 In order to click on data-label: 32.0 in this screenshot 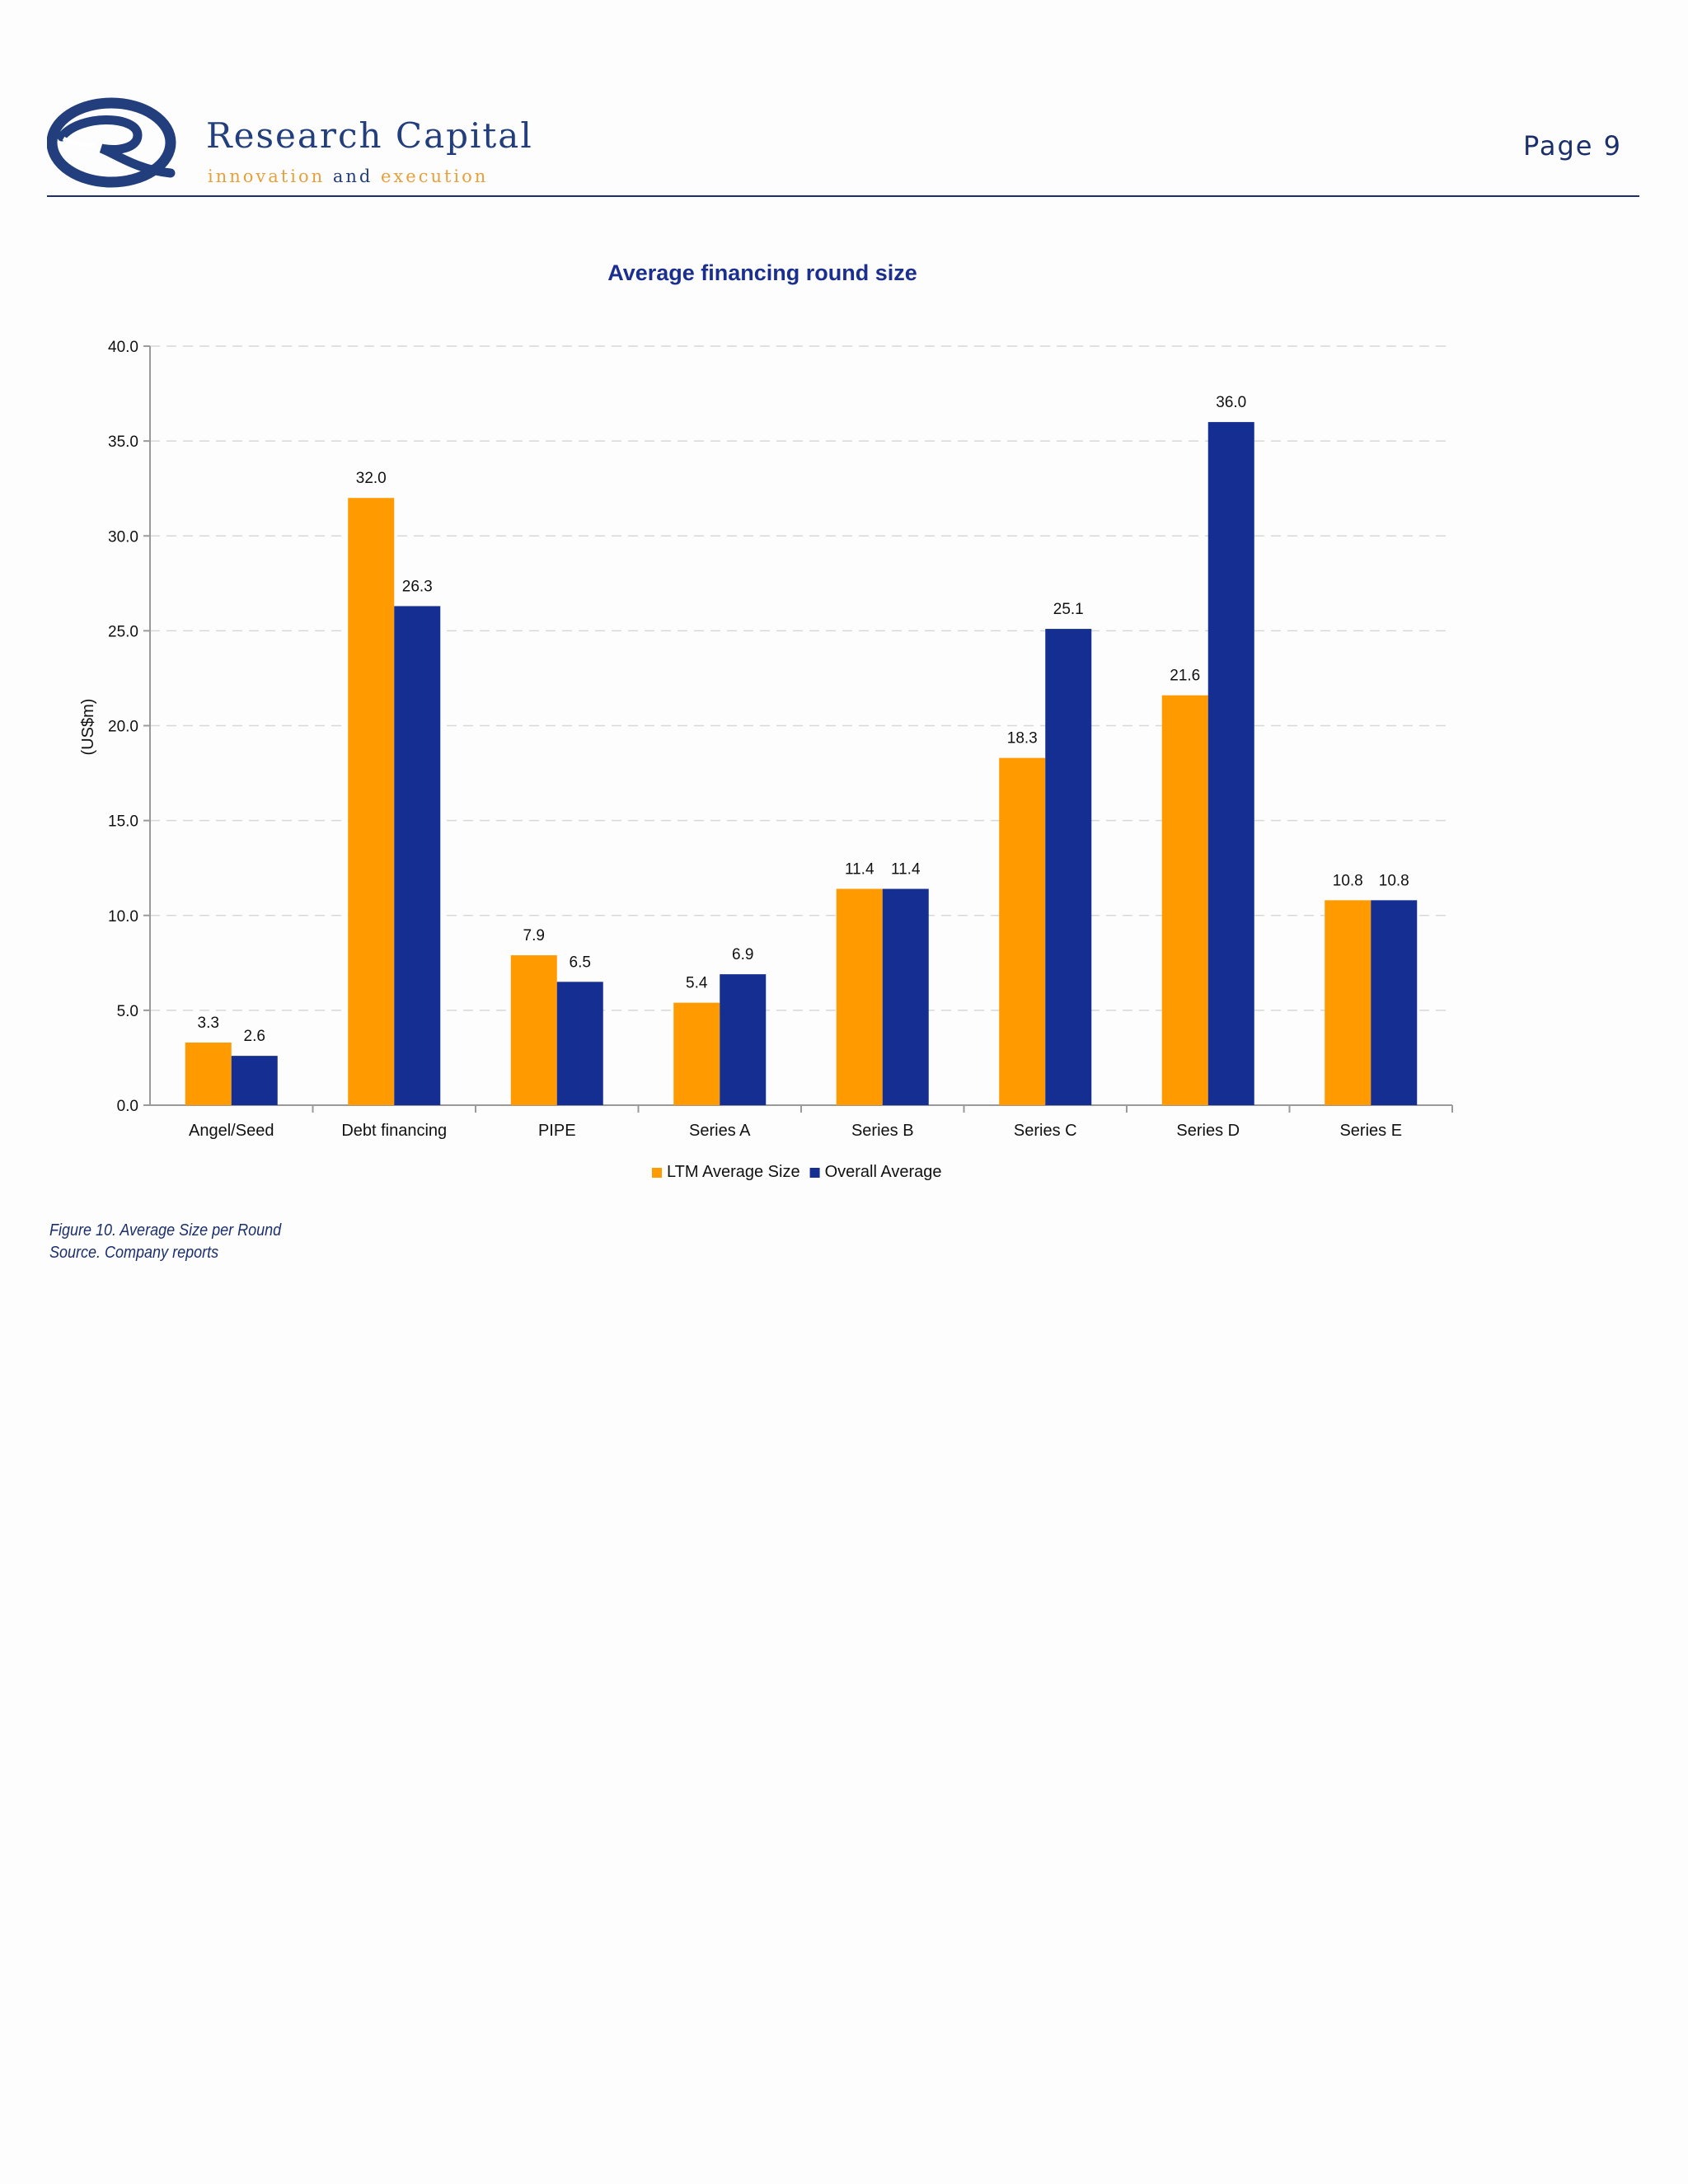, I will do `click(372, 478)`.